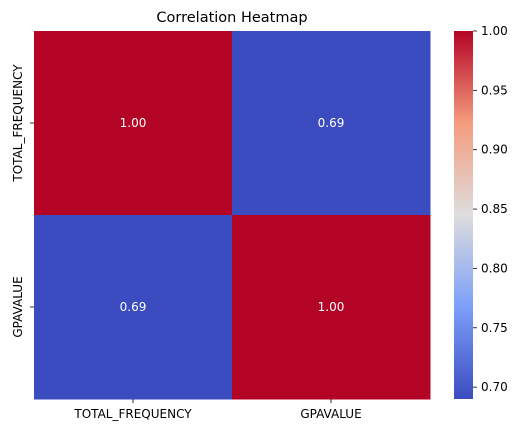  Describe the element at coordinates (217, 410) in the screenshot. I see `x-axis: TOTAL_FREQUENCY GPAVALUE` at that location.